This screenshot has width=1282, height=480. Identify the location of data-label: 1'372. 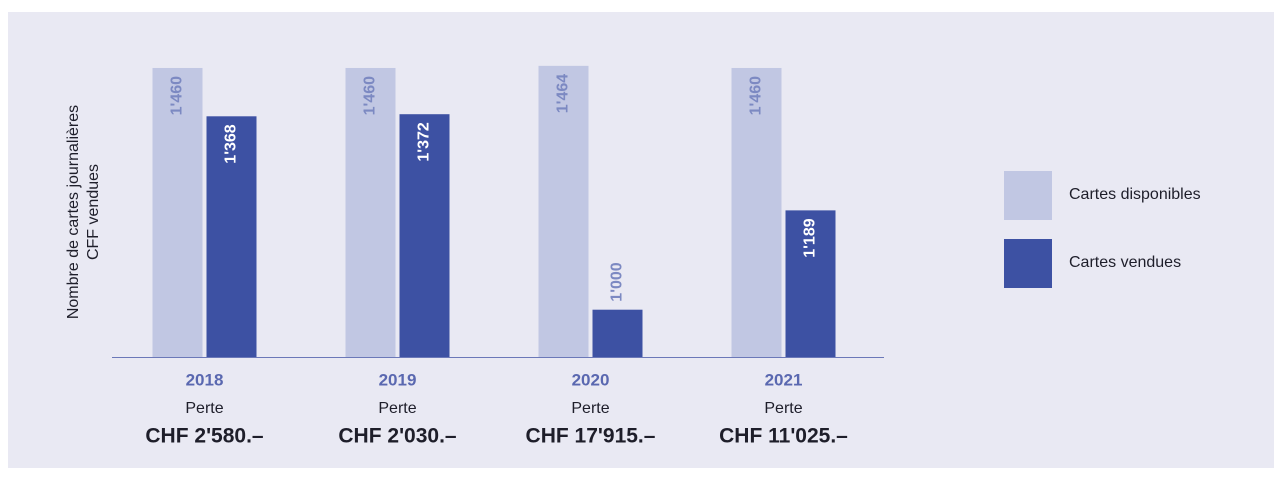
(424, 142).